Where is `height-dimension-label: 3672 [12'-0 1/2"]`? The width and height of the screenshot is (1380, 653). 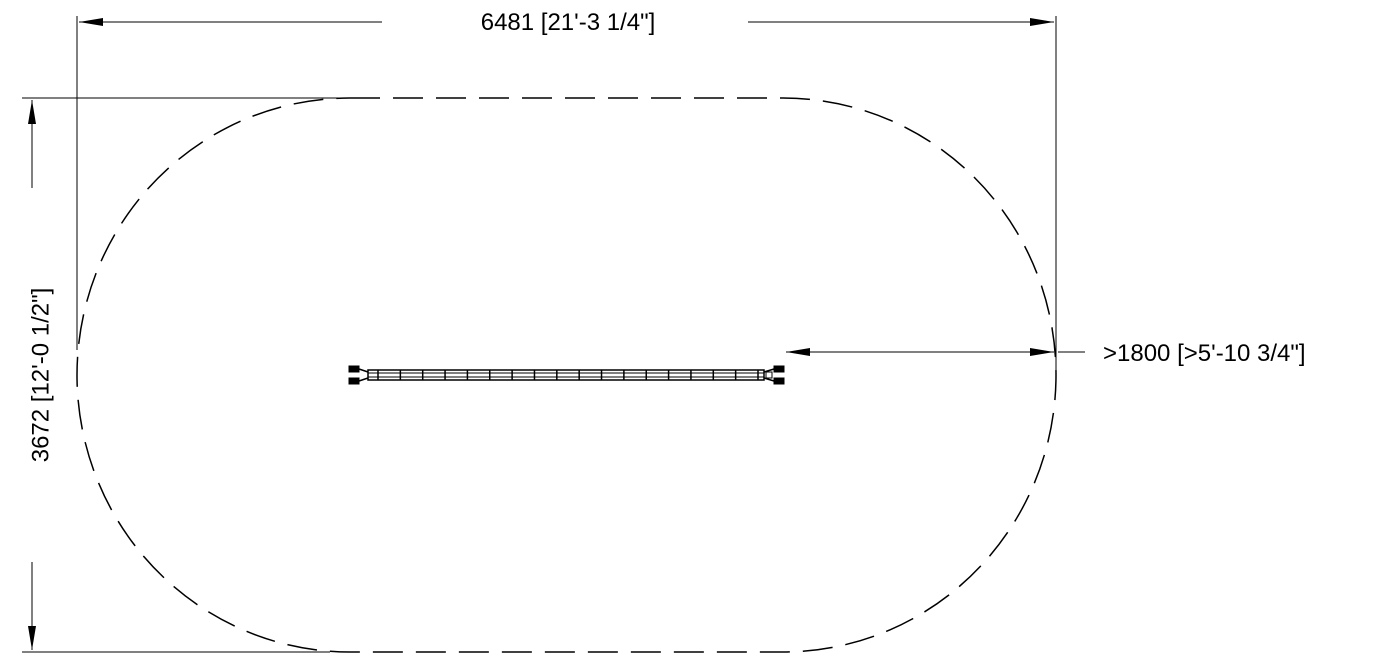
height-dimension-label: 3672 [12'-0 1/2"] is located at coordinates (40, 375).